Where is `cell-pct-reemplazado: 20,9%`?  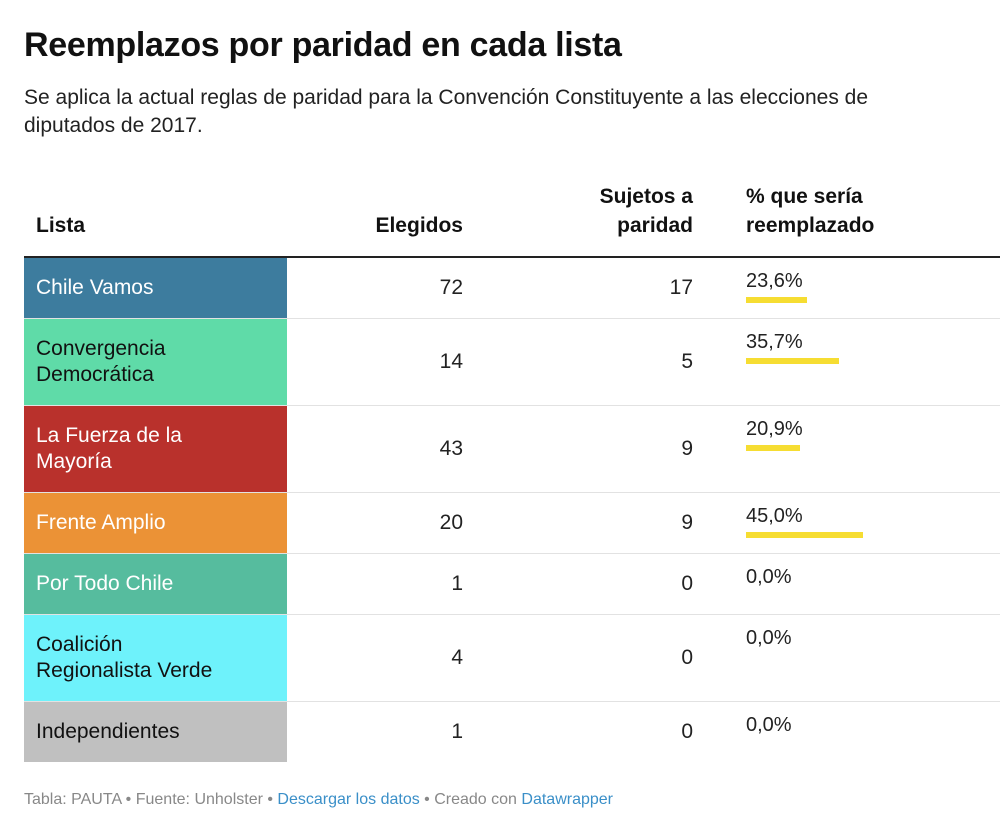
cell-pct-reemplazado: 20,9% is located at coordinates (871, 434).